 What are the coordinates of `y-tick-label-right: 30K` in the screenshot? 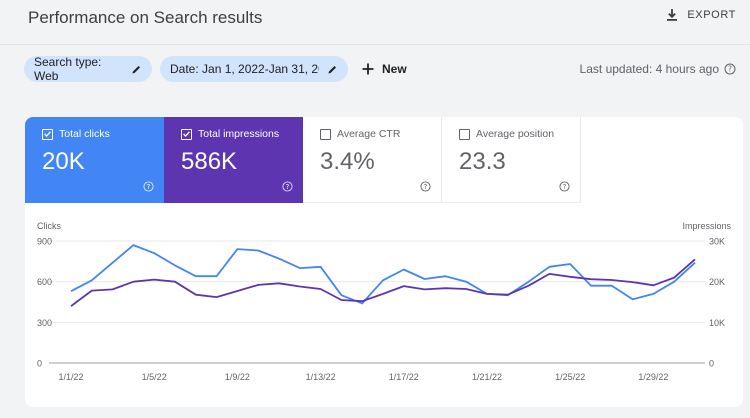 It's located at (717, 242).